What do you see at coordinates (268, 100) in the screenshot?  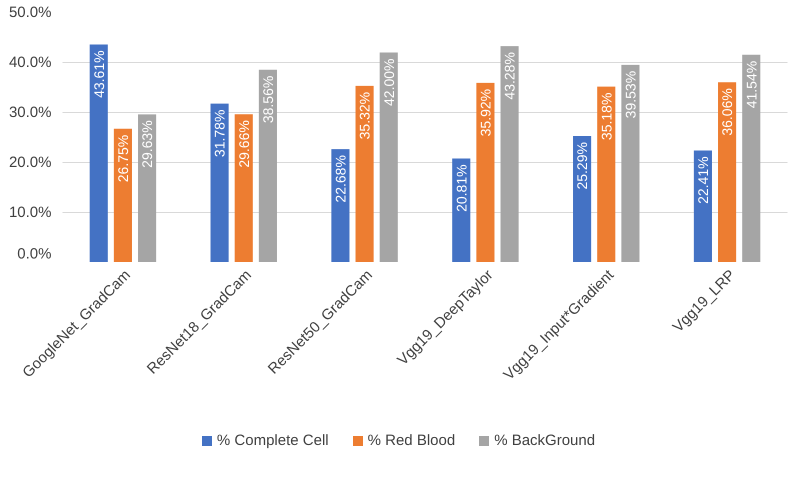 I see `data-label: 38.56%` at bounding box center [268, 100].